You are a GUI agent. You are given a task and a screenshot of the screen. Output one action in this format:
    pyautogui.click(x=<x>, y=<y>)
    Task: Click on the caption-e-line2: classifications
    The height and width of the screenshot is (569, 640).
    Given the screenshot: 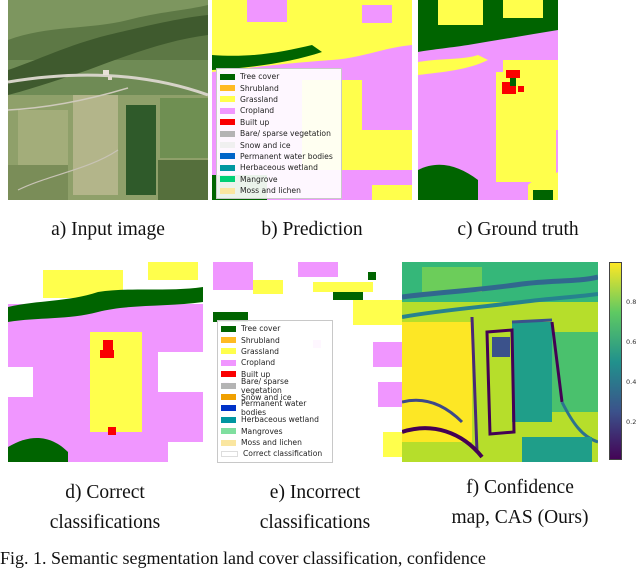 What is the action you would take?
    pyautogui.click(x=315, y=522)
    